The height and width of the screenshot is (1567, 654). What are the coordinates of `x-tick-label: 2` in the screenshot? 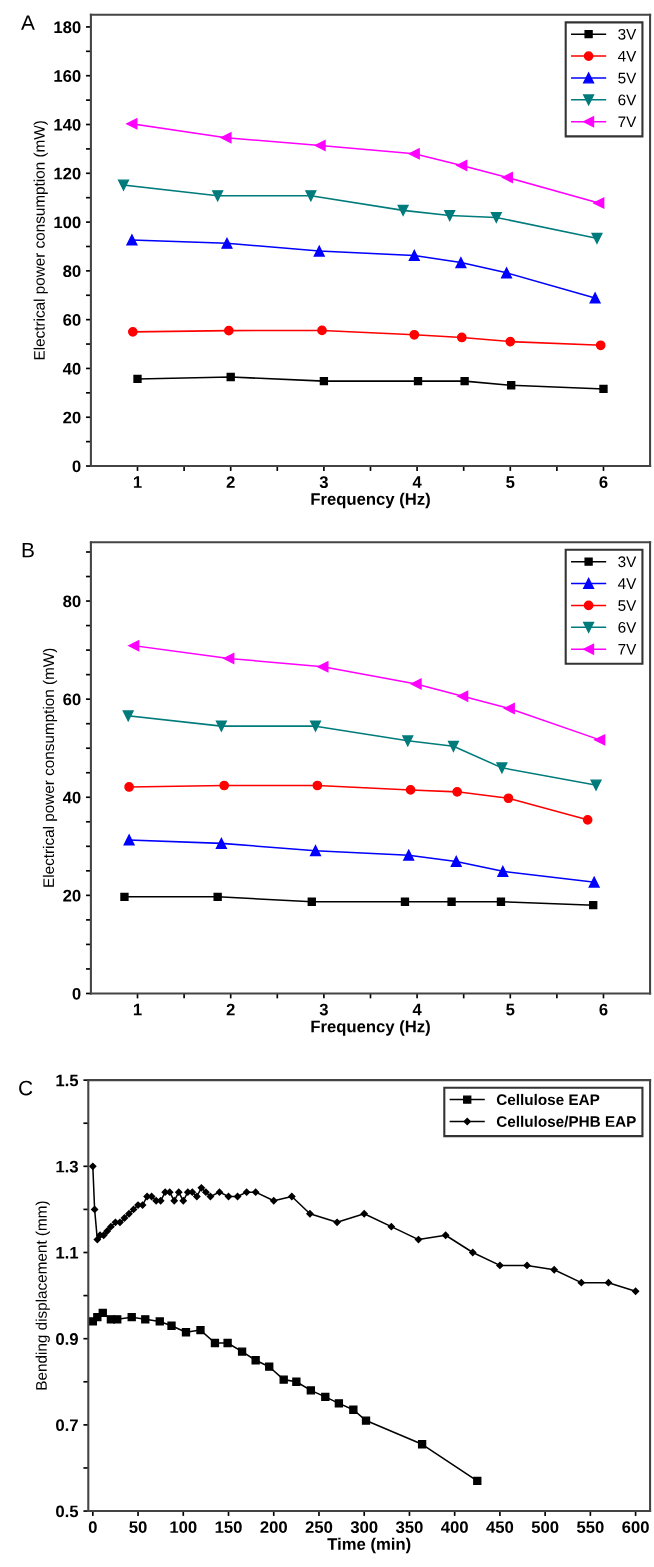 It's located at (230, 482).